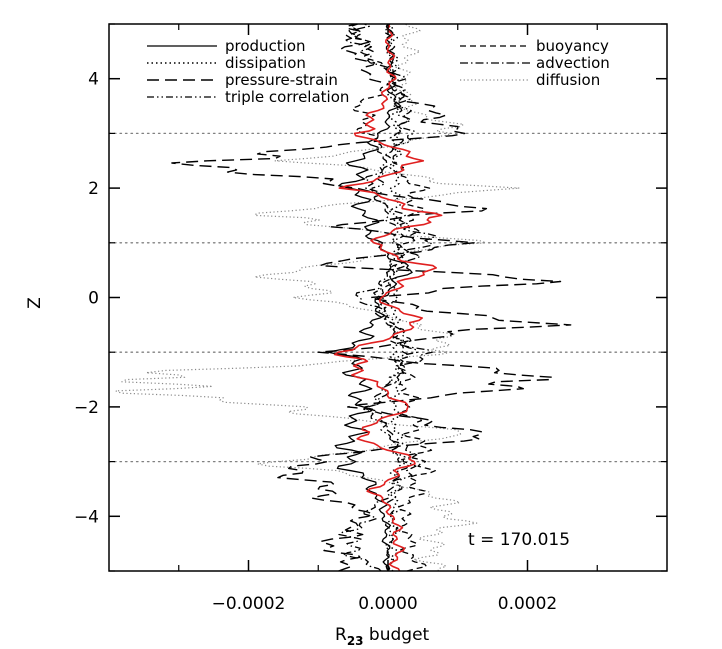  Describe the element at coordinates (93, 299) in the screenshot. I see `y-tick-label: 0` at that location.